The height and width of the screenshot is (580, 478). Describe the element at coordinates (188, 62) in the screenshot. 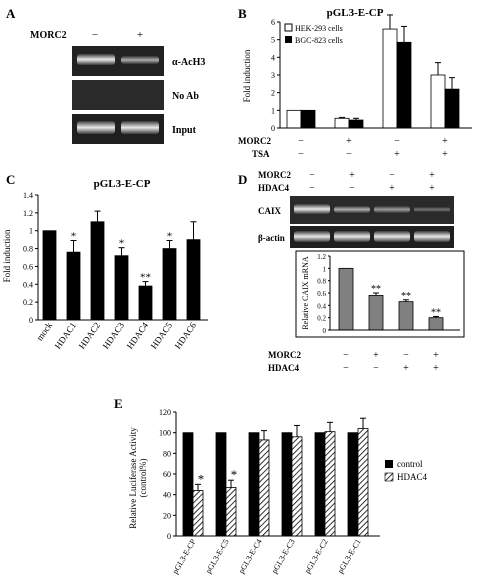

I see `panel-a-row-label-1: α-AcH3` at that location.